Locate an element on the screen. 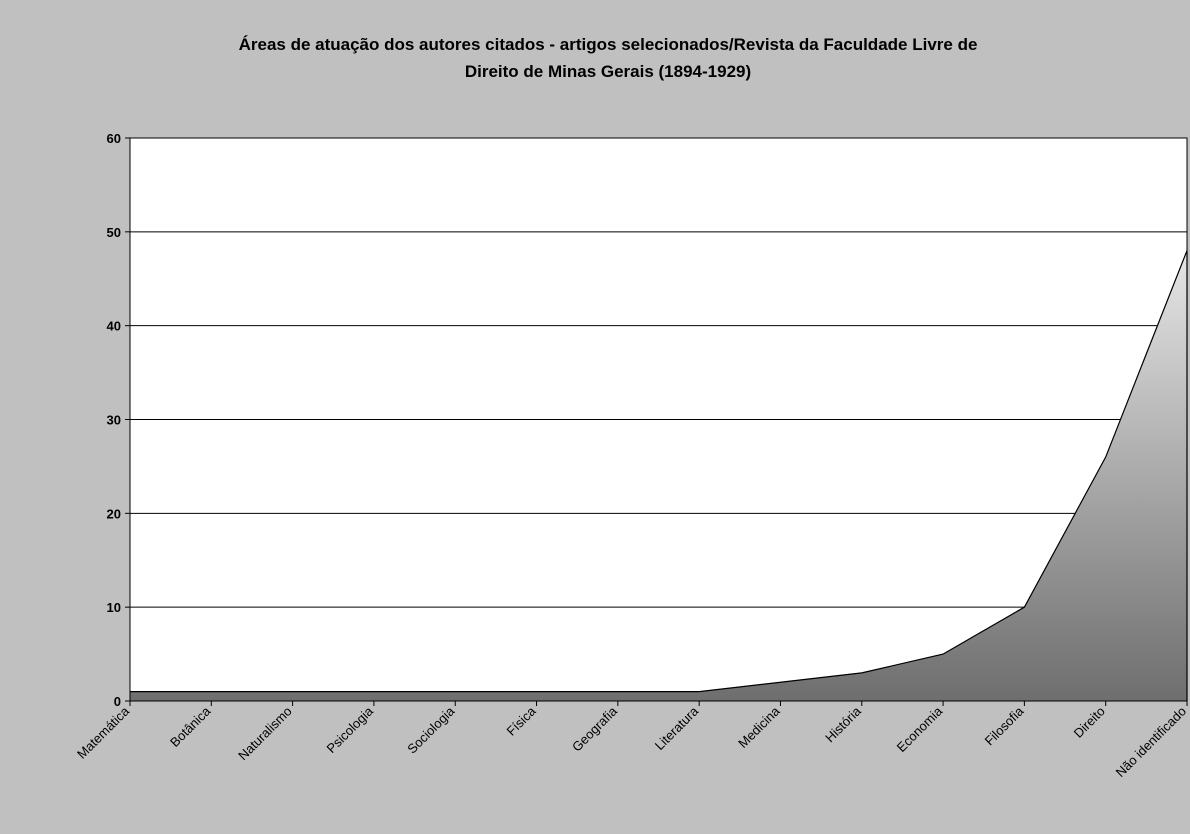 Image resolution: width=1190 pixels, height=834 pixels. x-tick-label-9: História is located at coordinates (843, 724).